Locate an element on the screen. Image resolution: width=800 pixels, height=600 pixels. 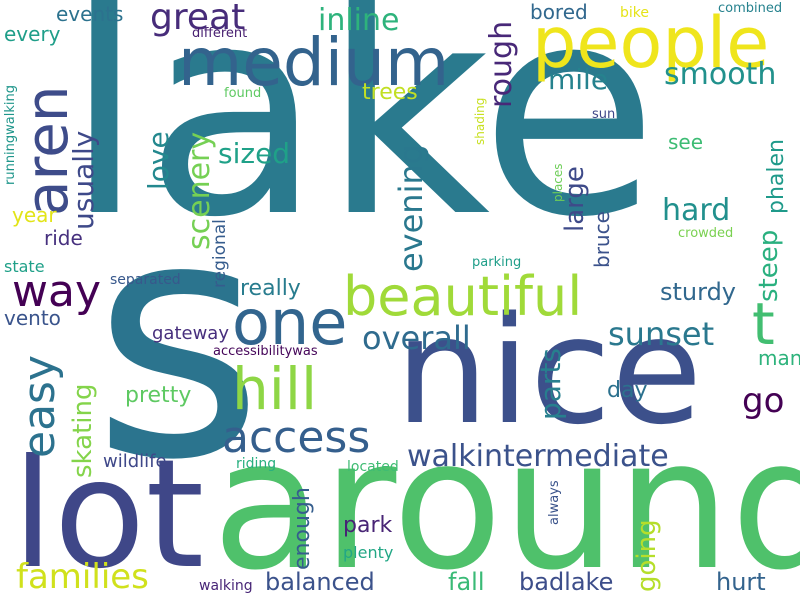
word-many: many is located at coordinates (779, 358).